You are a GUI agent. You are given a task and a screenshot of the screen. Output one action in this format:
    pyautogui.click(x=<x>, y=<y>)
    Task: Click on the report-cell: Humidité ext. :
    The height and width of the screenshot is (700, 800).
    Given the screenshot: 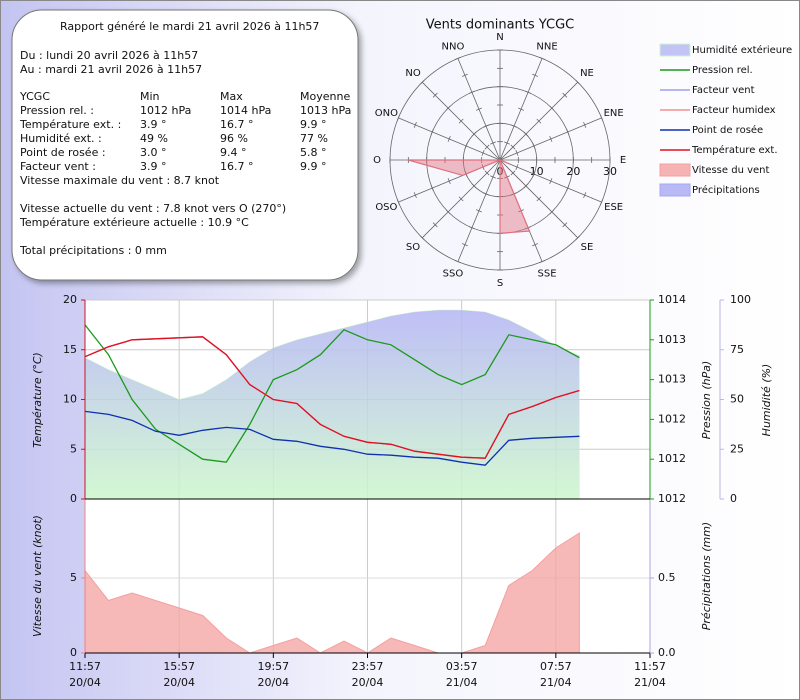 What is the action you would take?
    pyautogui.click(x=61, y=138)
    